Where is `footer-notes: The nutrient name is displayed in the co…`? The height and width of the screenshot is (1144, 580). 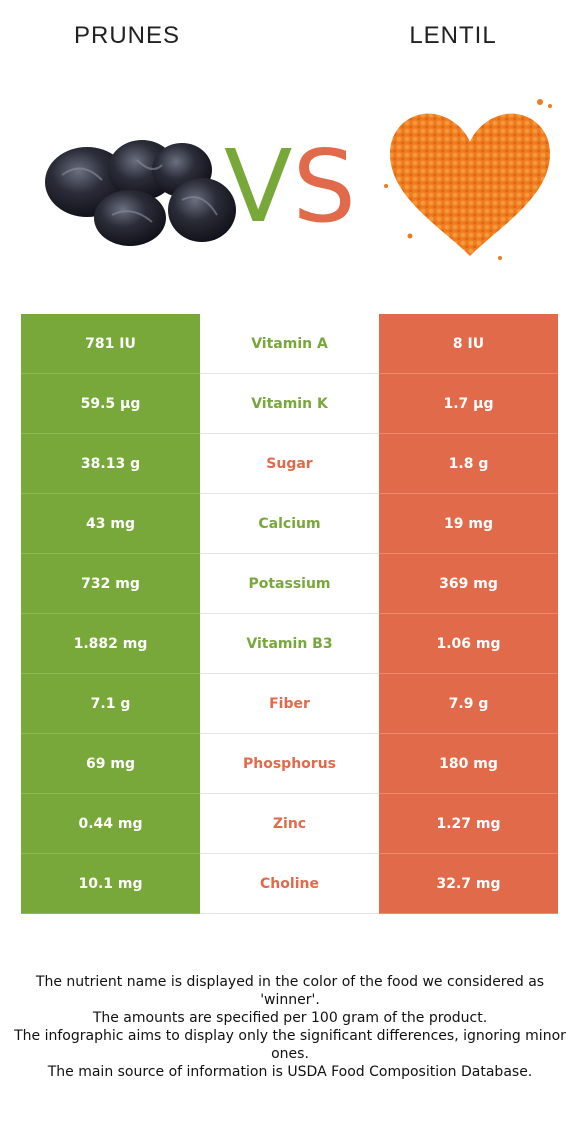
footer-notes: The nutrient name is displayed in the co… is located at coordinates (290, 1027).